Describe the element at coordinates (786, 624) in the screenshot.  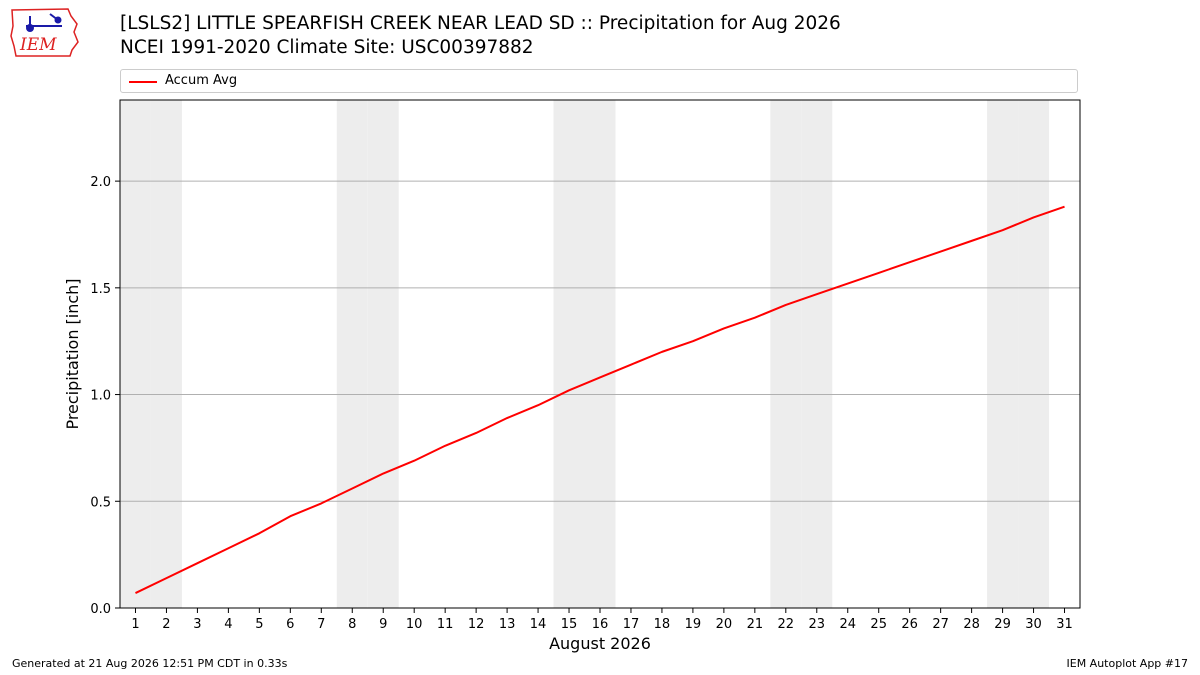
I see `x-tick-label-22: 22` at that location.